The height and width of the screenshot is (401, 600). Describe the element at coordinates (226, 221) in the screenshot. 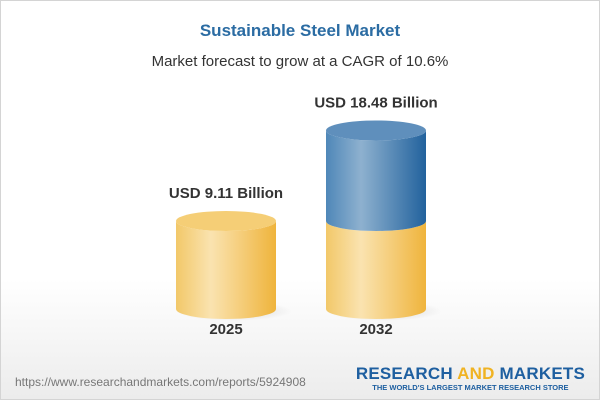

I see `cylinder-2025-top` at that location.